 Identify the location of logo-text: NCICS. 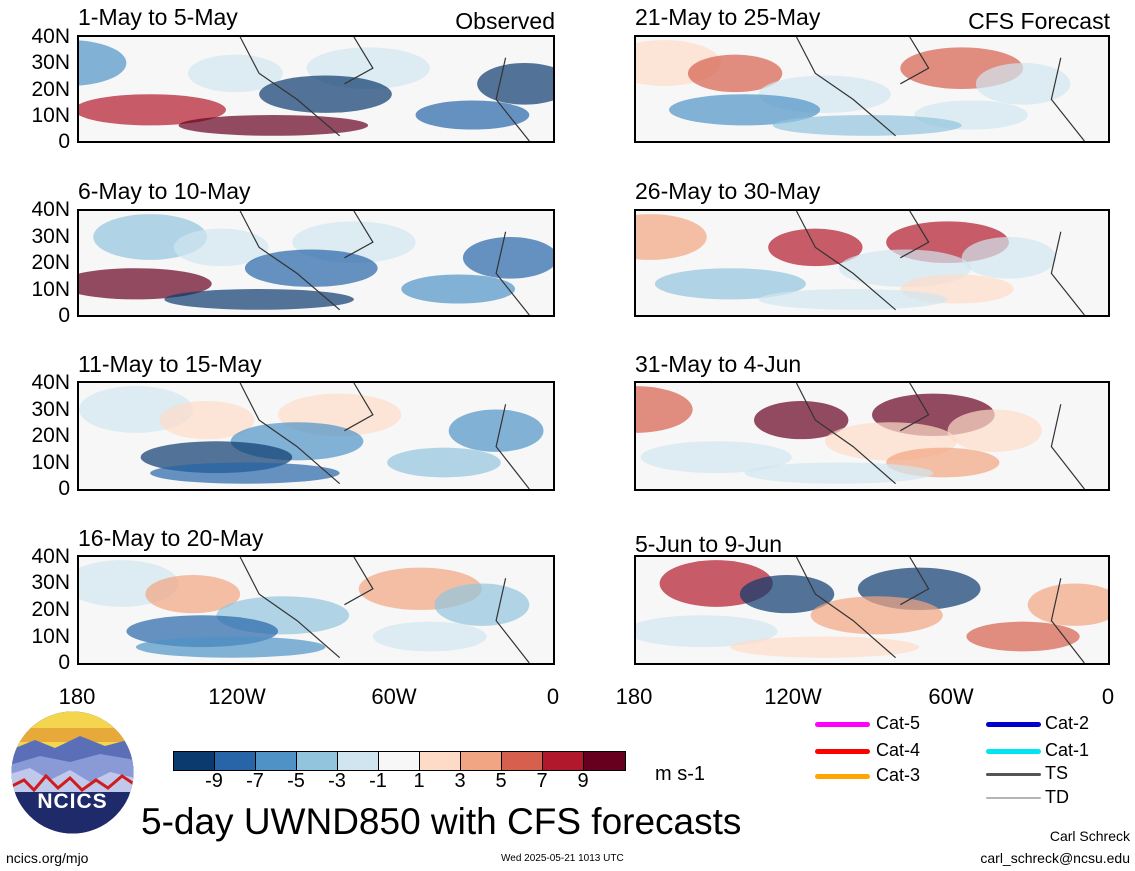
(72, 801).